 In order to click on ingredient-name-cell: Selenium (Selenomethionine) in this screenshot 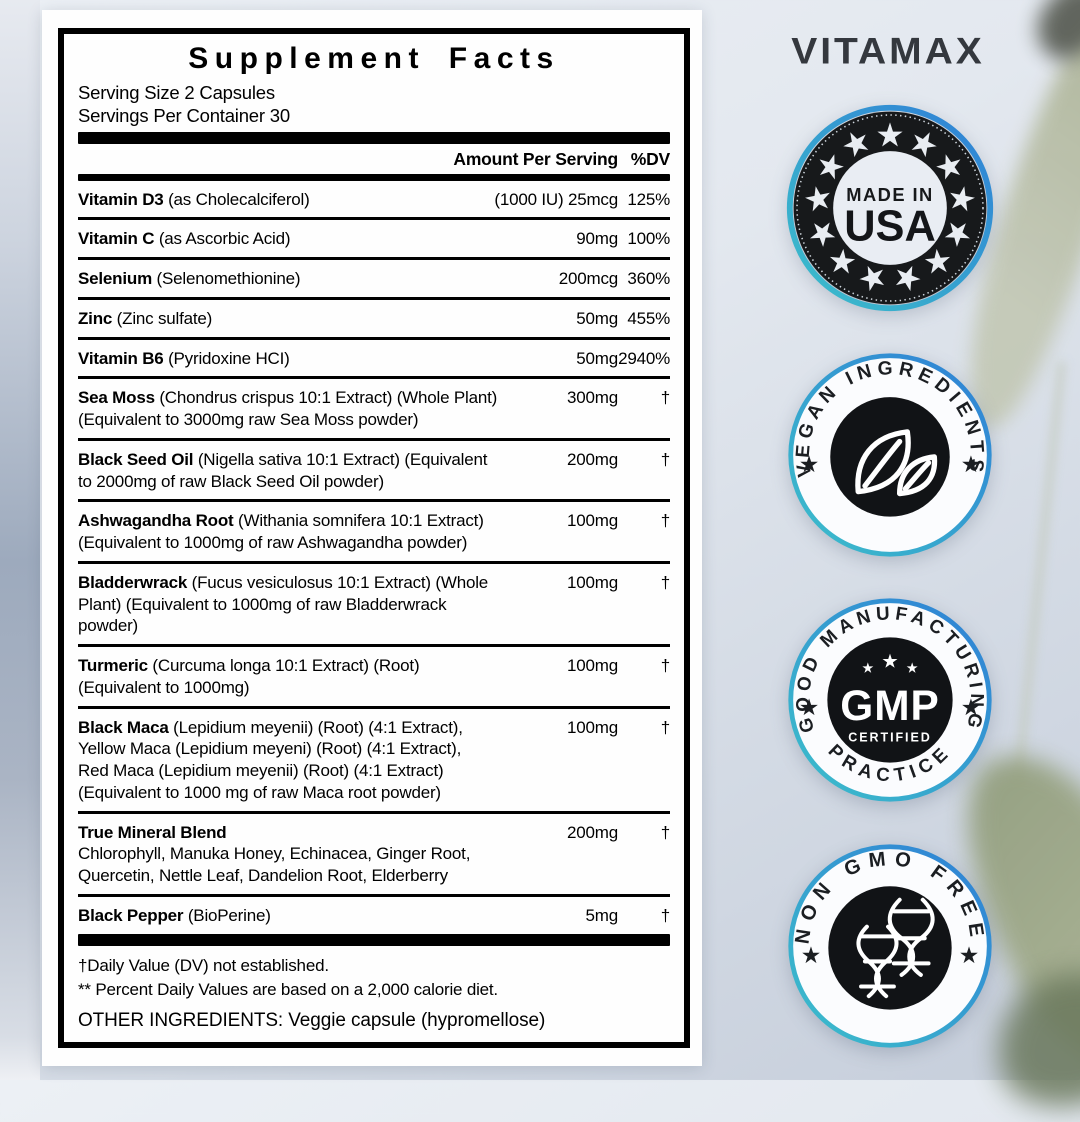, I will do `click(292, 279)`.